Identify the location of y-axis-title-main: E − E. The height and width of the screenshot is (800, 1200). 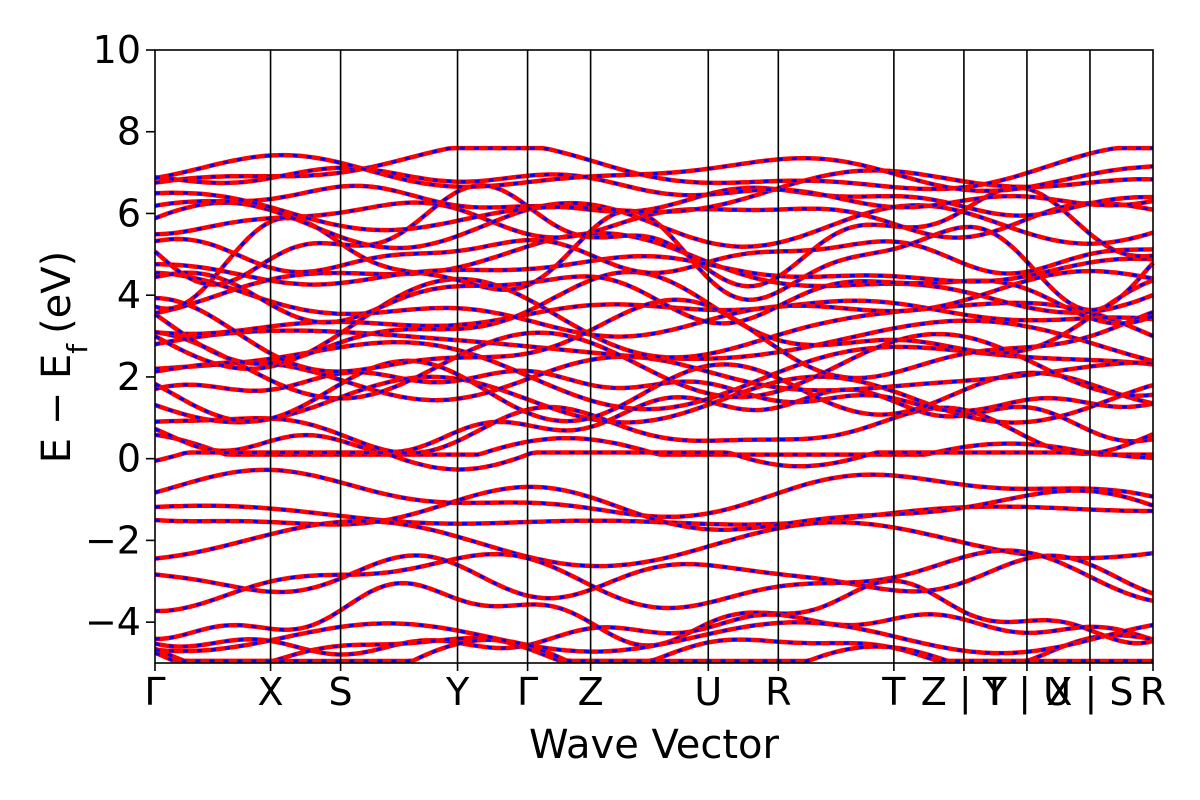
(57, 409).